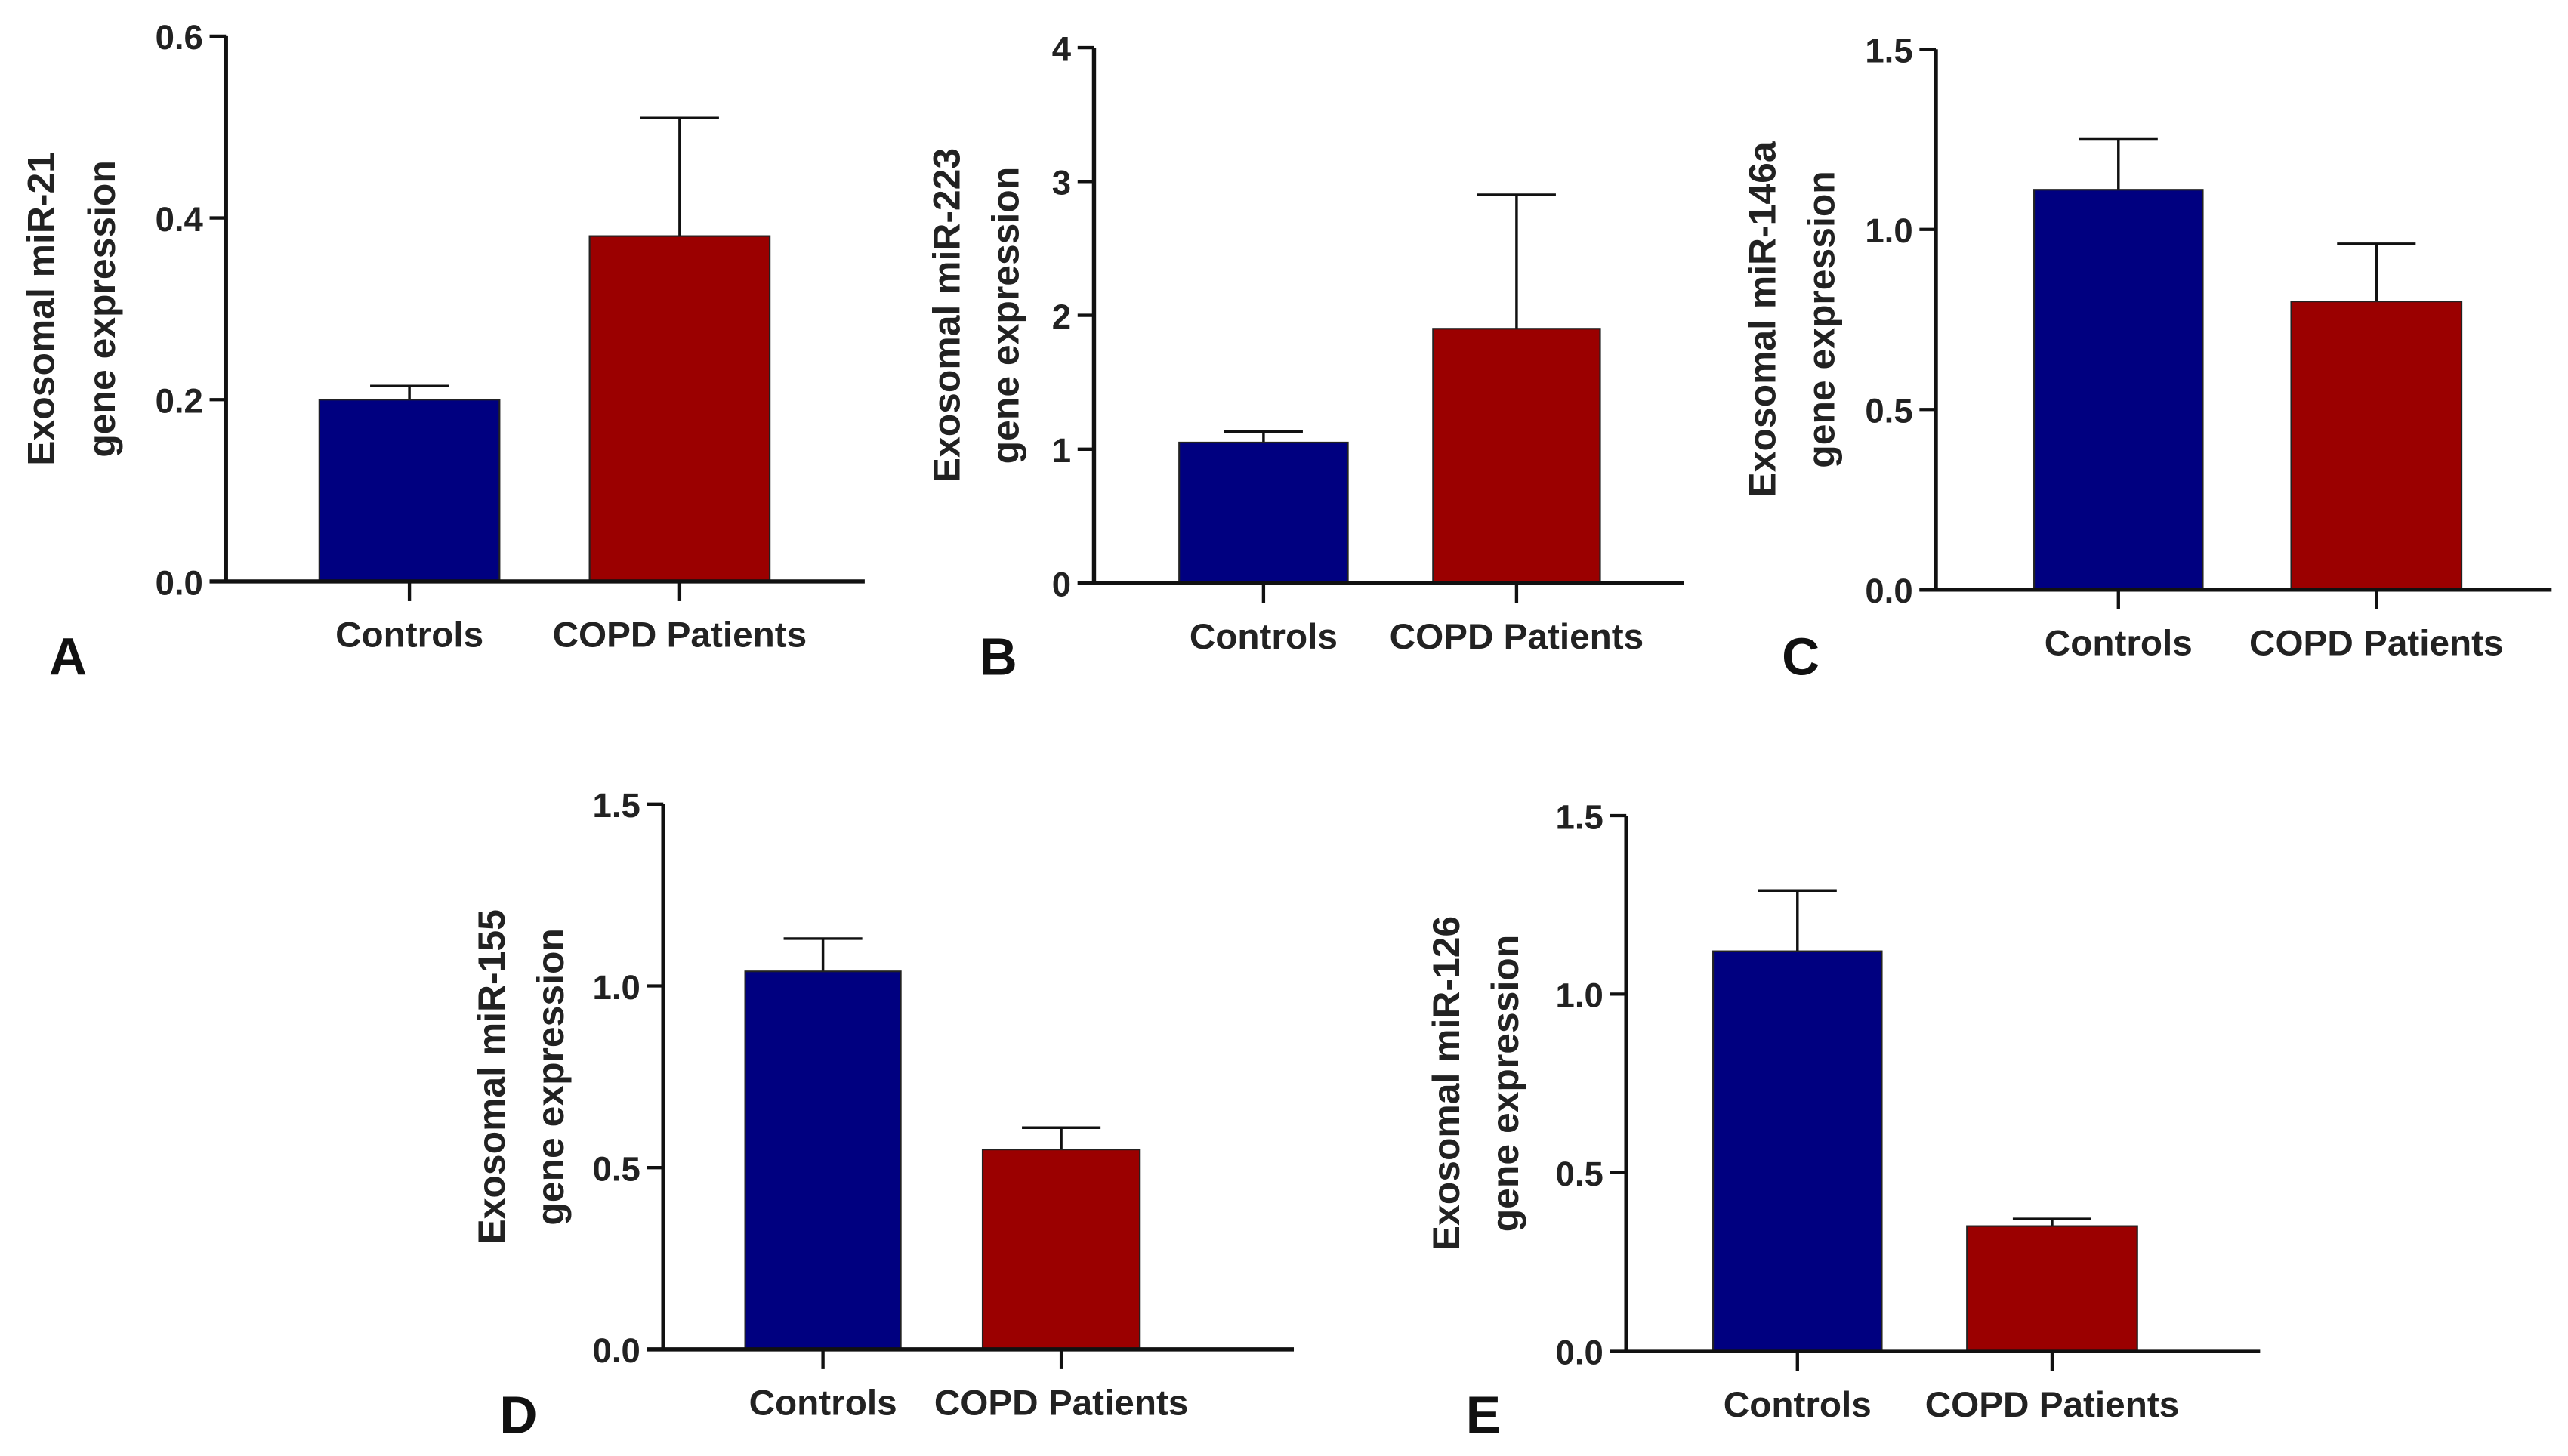 This screenshot has height=1456, width=2568. I want to click on y-tick-label: 0.6, so click(179, 37).